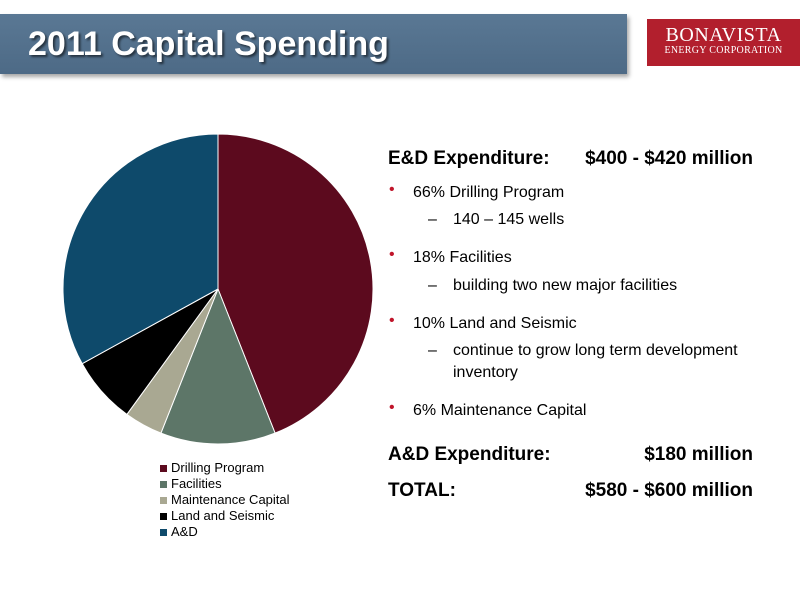 The height and width of the screenshot is (600, 800). I want to click on legend-label: Facilities, so click(196, 483).